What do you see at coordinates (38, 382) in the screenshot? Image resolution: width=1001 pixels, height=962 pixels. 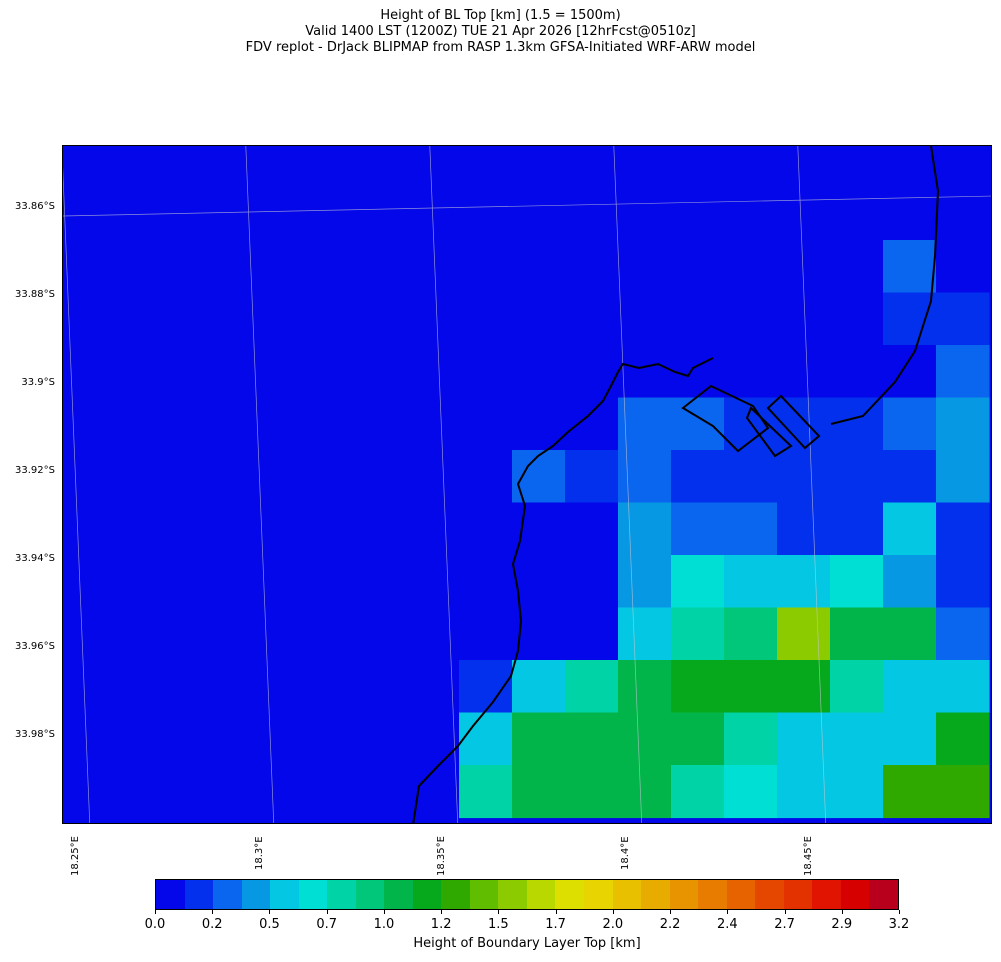 I see `lat-tick-label: 33.9°S` at bounding box center [38, 382].